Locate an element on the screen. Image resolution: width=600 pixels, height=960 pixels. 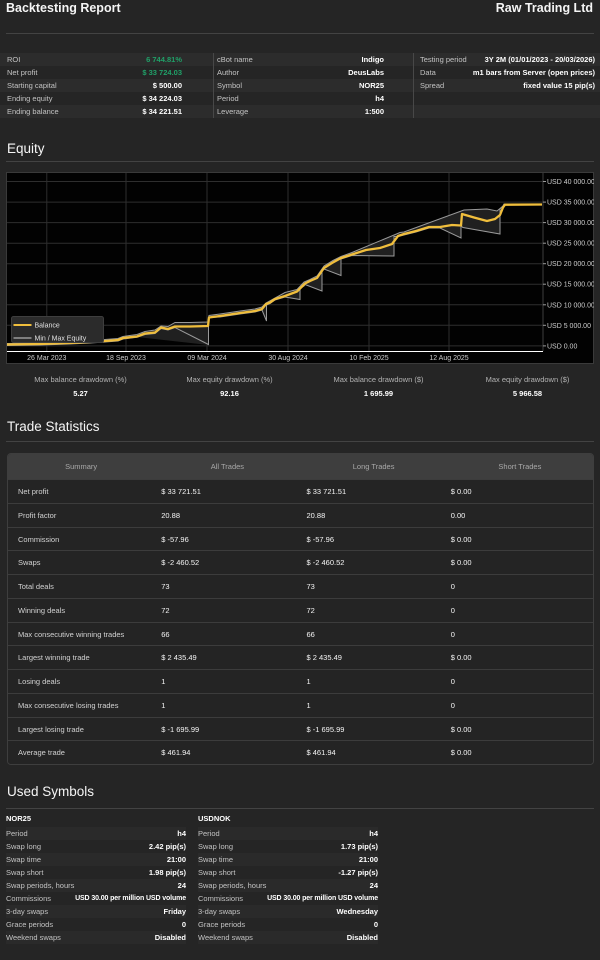
svg-text: USD 20 000.00 is located at coordinates (570, 264).